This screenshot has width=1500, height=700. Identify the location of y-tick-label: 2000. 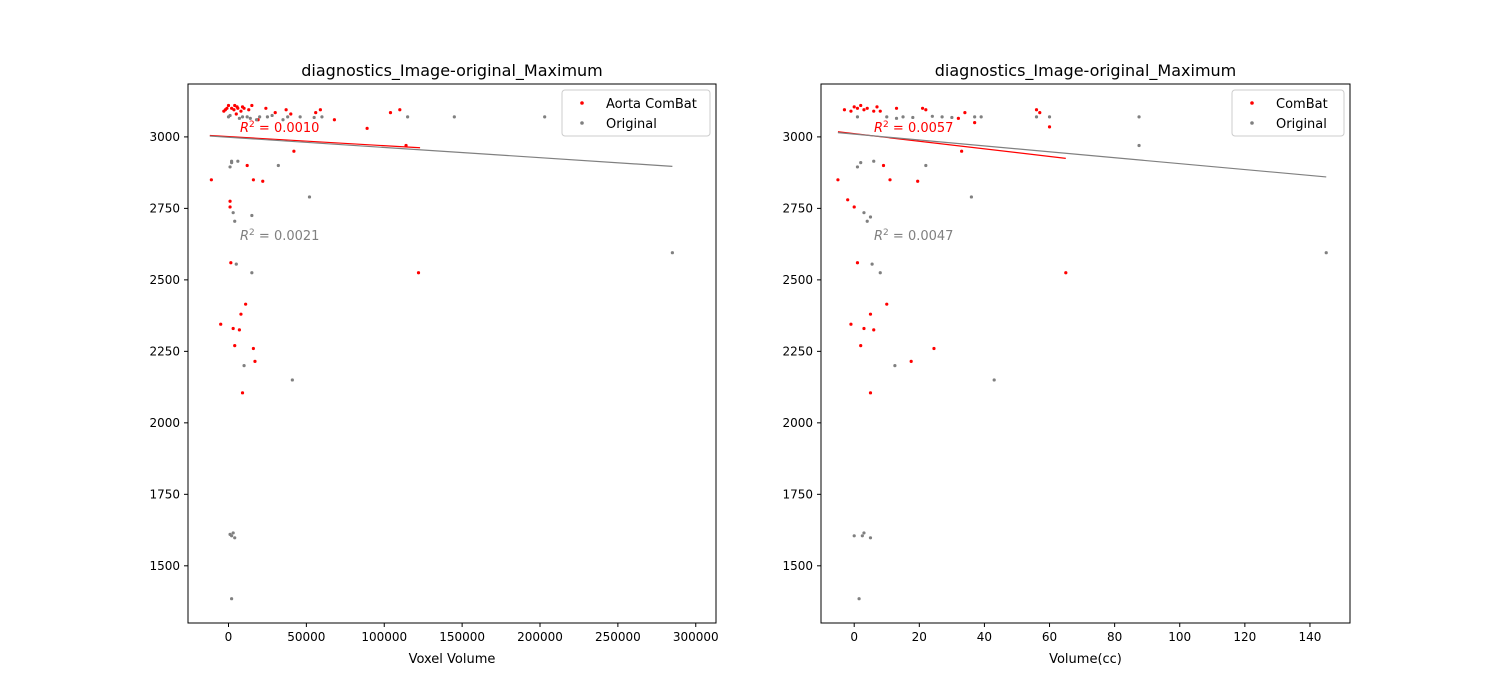
(797, 423).